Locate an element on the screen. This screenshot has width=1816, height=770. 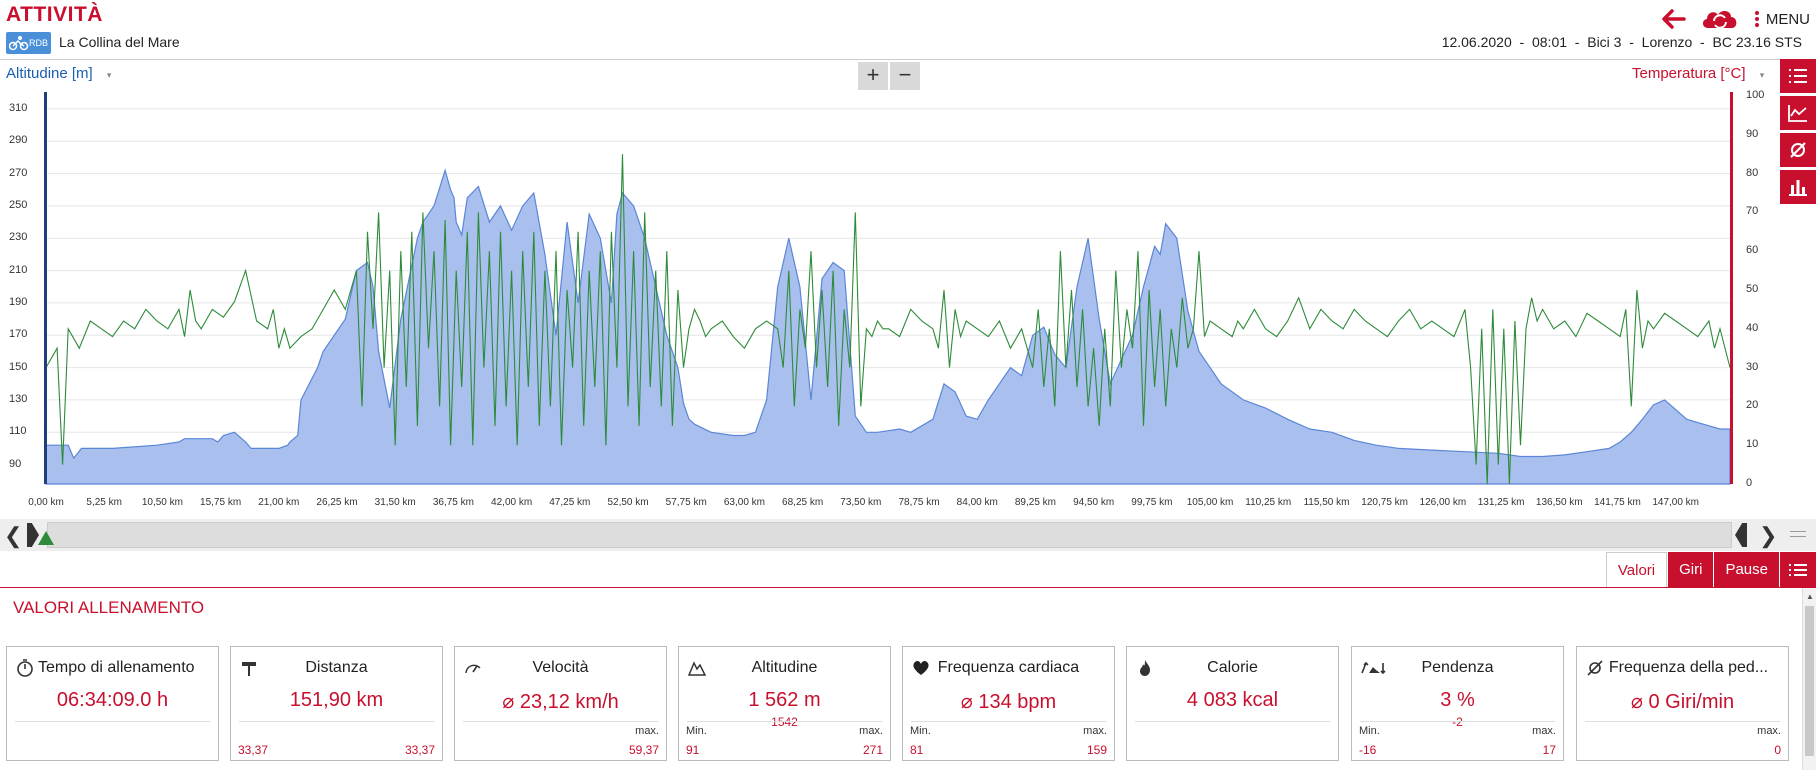
x-tick-label: 52,50 km is located at coordinates (628, 502).